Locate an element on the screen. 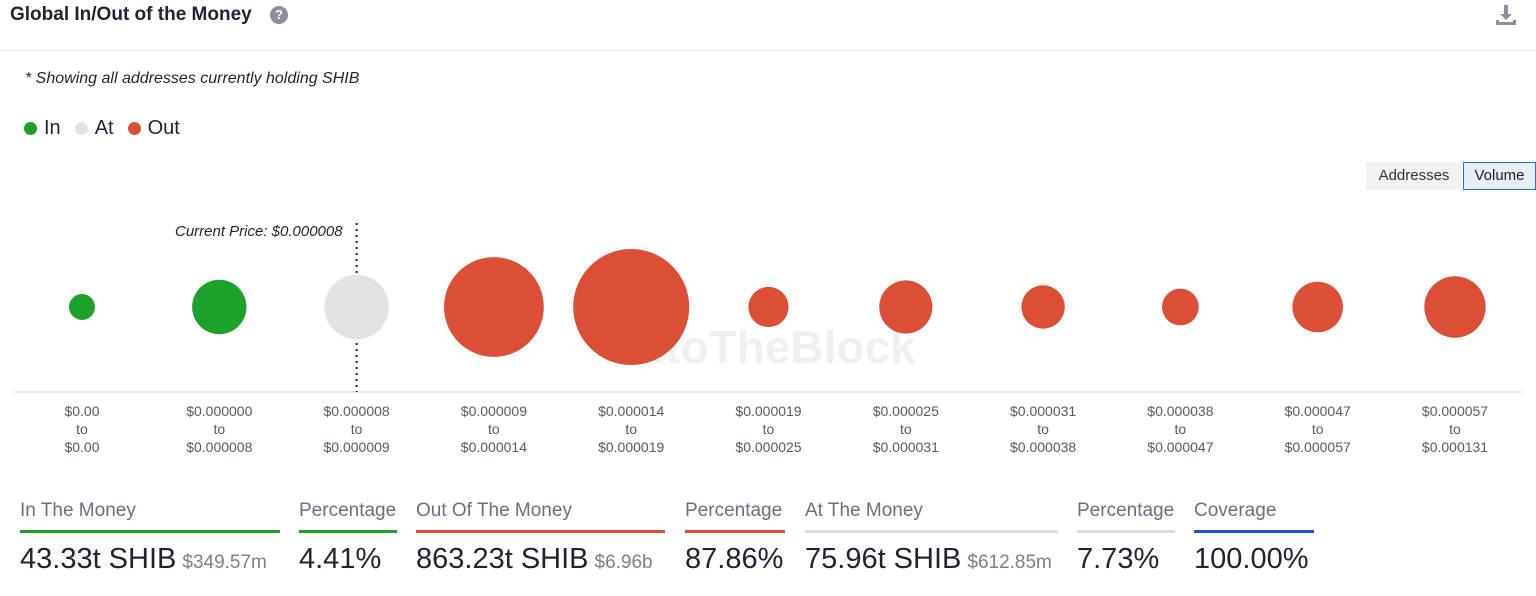  stat-value: 7.73% is located at coordinates (1126, 559).